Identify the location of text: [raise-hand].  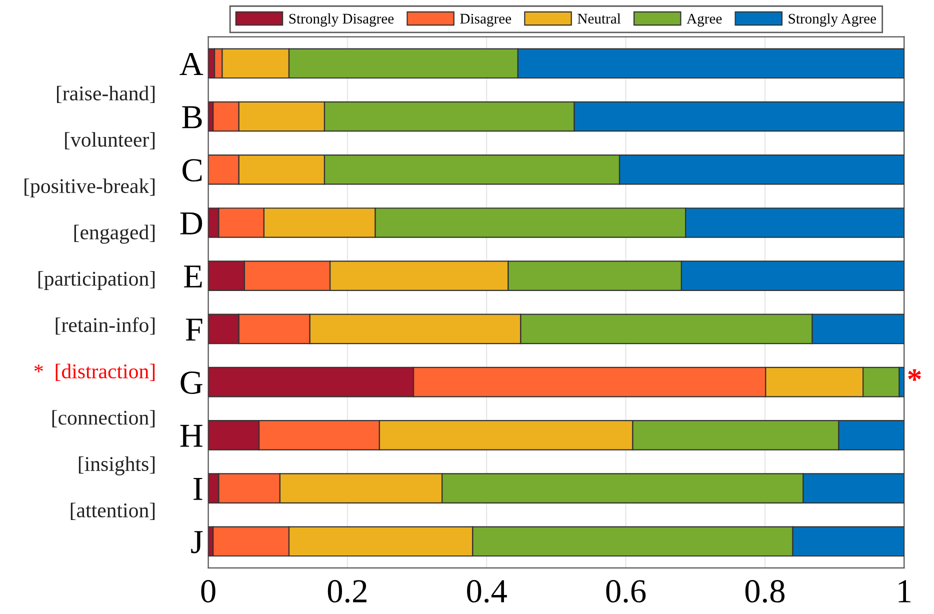
(106, 95).